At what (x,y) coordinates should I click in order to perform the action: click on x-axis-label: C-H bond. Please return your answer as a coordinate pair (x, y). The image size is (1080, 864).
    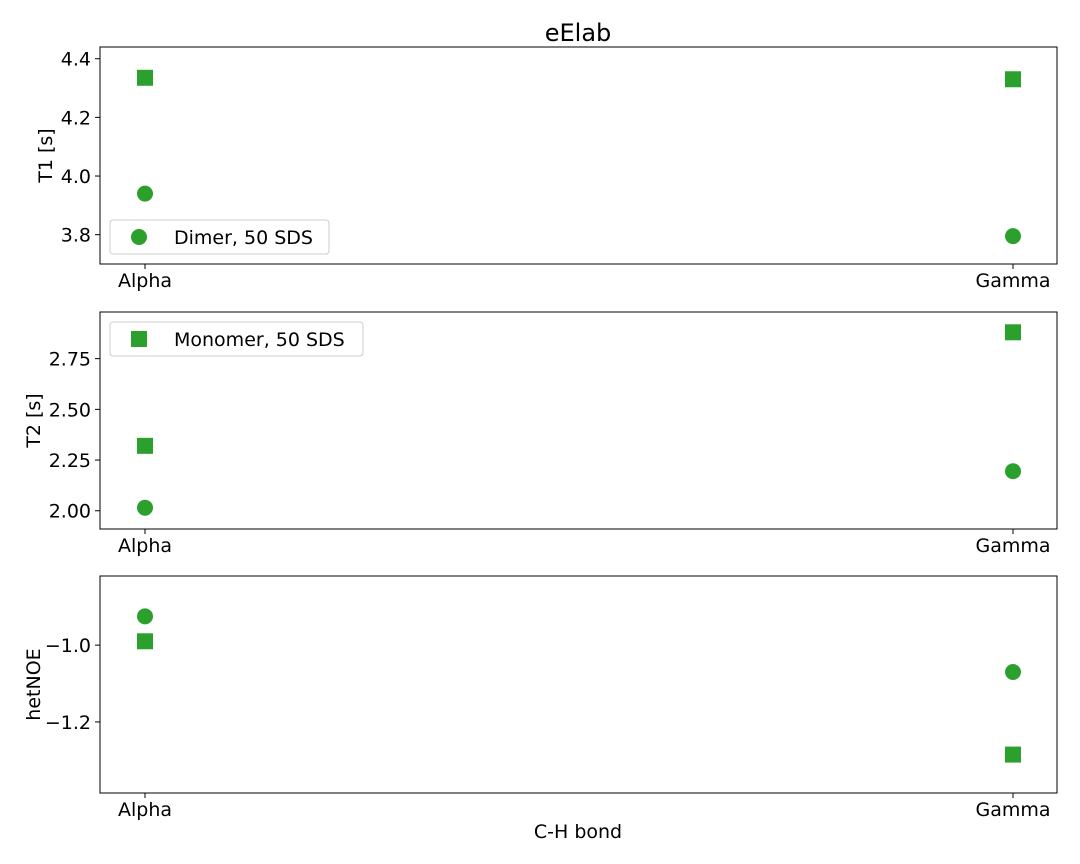
    Looking at the image, I should click on (578, 832).